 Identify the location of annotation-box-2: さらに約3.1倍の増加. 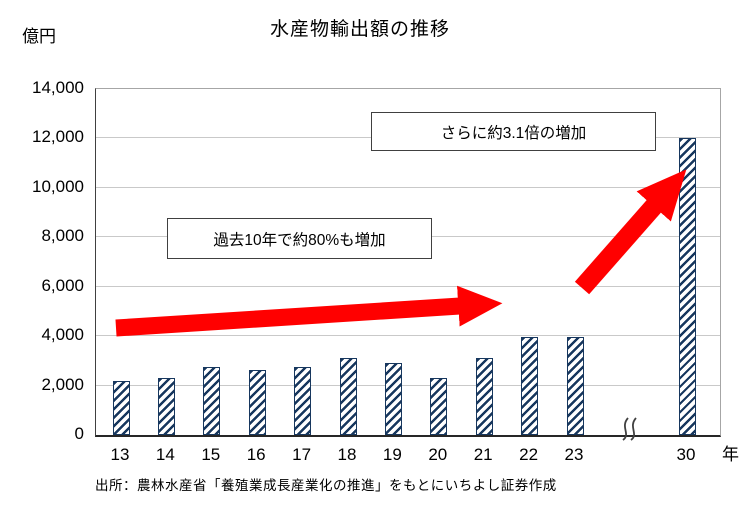
(513, 131).